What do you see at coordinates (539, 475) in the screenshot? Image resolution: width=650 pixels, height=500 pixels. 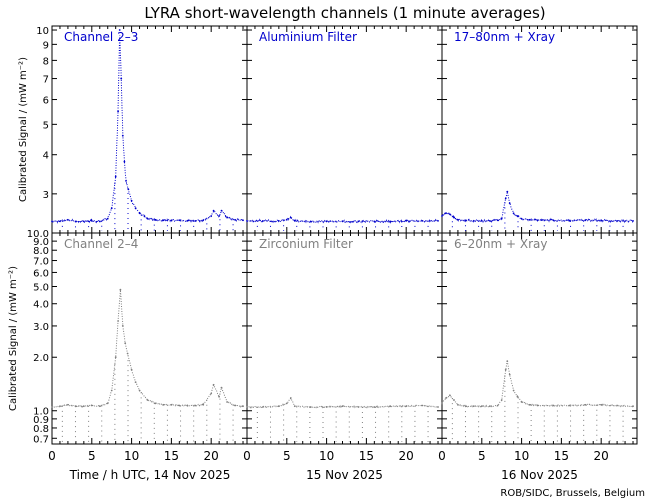 I see `x-axis-day-label: 16 Nov 2025` at bounding box center [539, 475].